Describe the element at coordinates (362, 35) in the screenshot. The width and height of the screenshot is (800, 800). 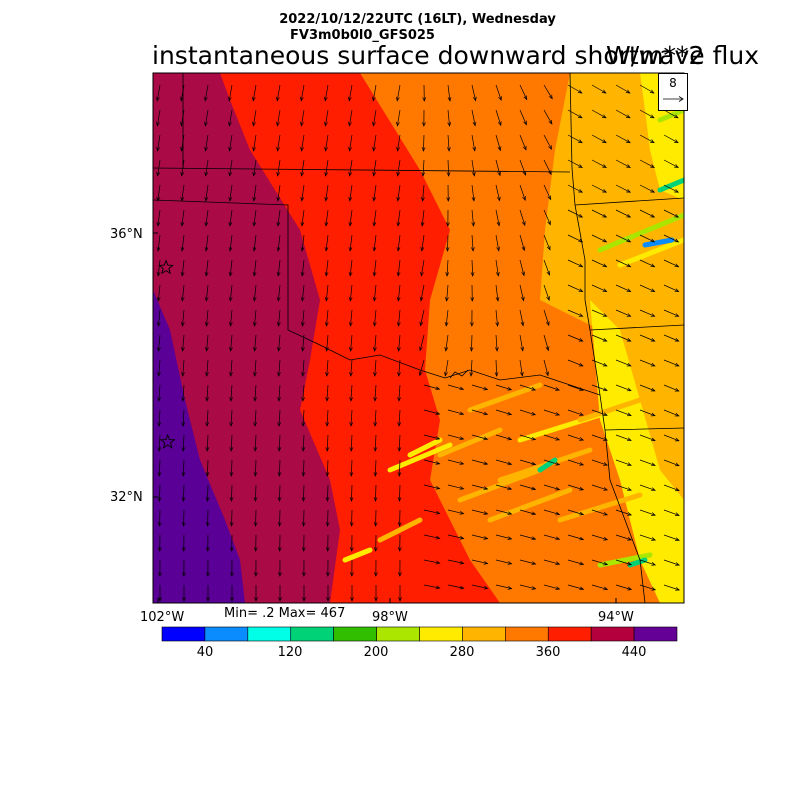
I see `model-run-label: FV3m0b0l0_GFS025` at that location.